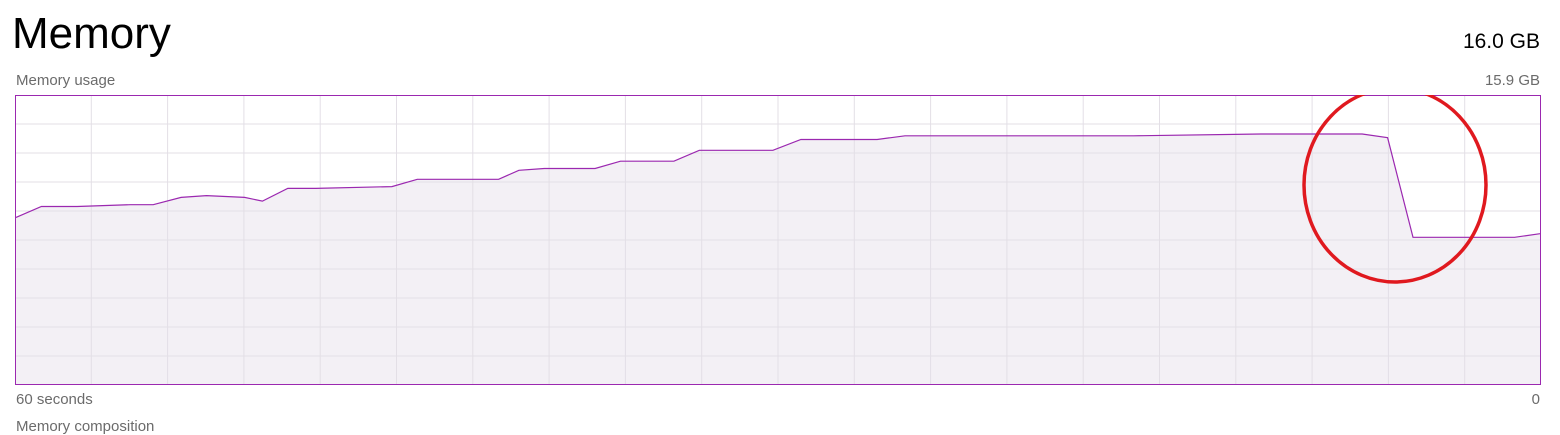  I want to click on total-memory: 16.0 GB, so click(1501, 41).